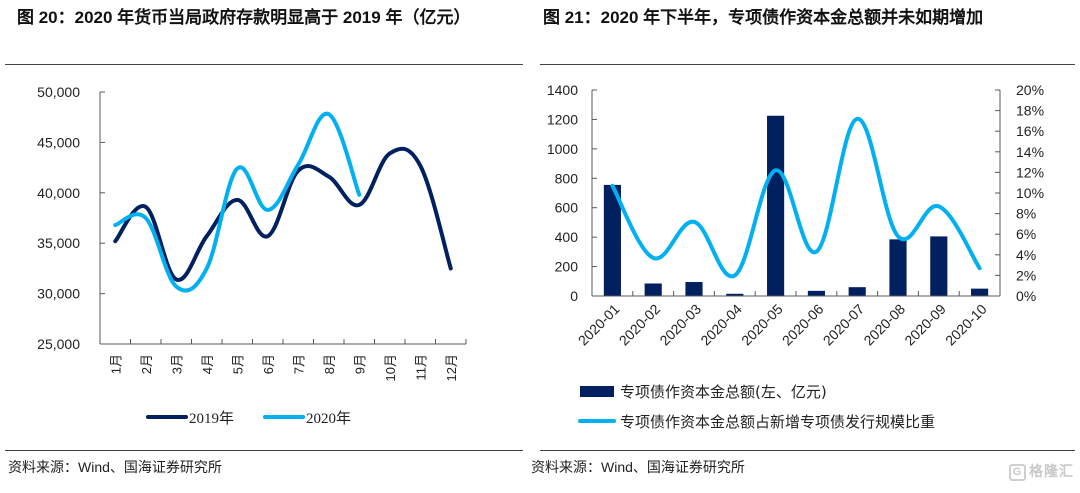 The height and width of the screenshot is (493, 1080). I want to click on left-y-tick-label: 800, so click(567, 178).